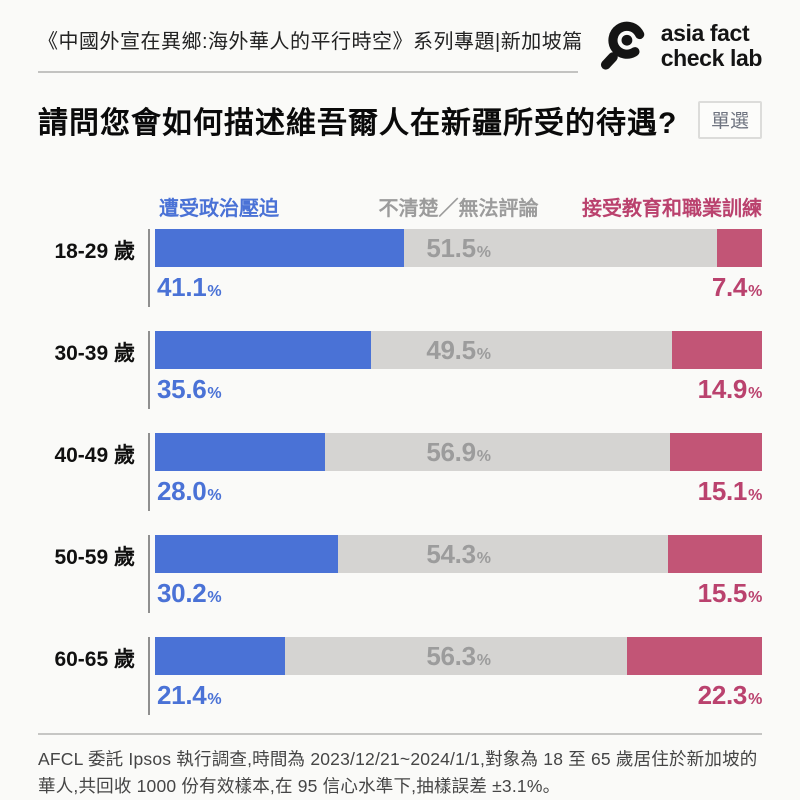 This screenshot has width=800, height=800. I want to click on legend-item-political-oppression: 遭受政治壓迫, so click(219, 209).